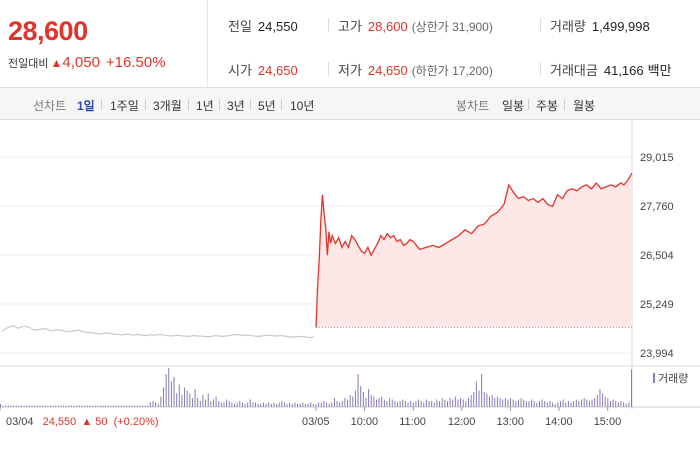  I want to click on y-tick-label: 29,015, so click(657, 158).